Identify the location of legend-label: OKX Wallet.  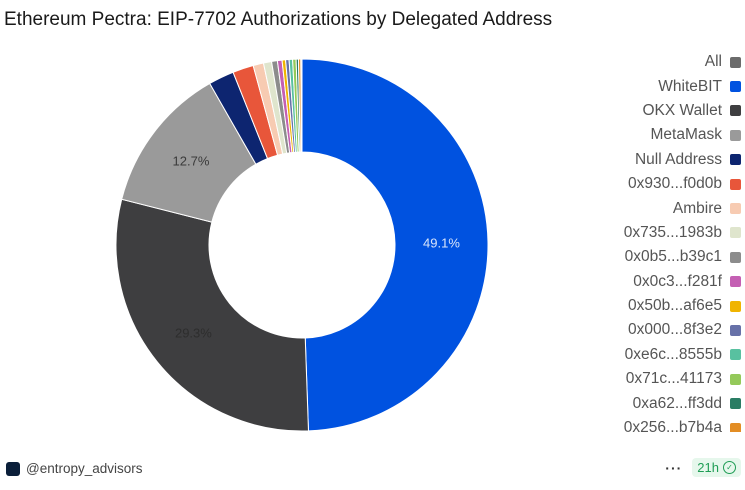
(682, 110).